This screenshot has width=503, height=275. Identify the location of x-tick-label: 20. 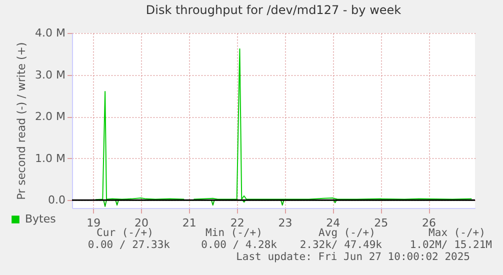
(141, 223).